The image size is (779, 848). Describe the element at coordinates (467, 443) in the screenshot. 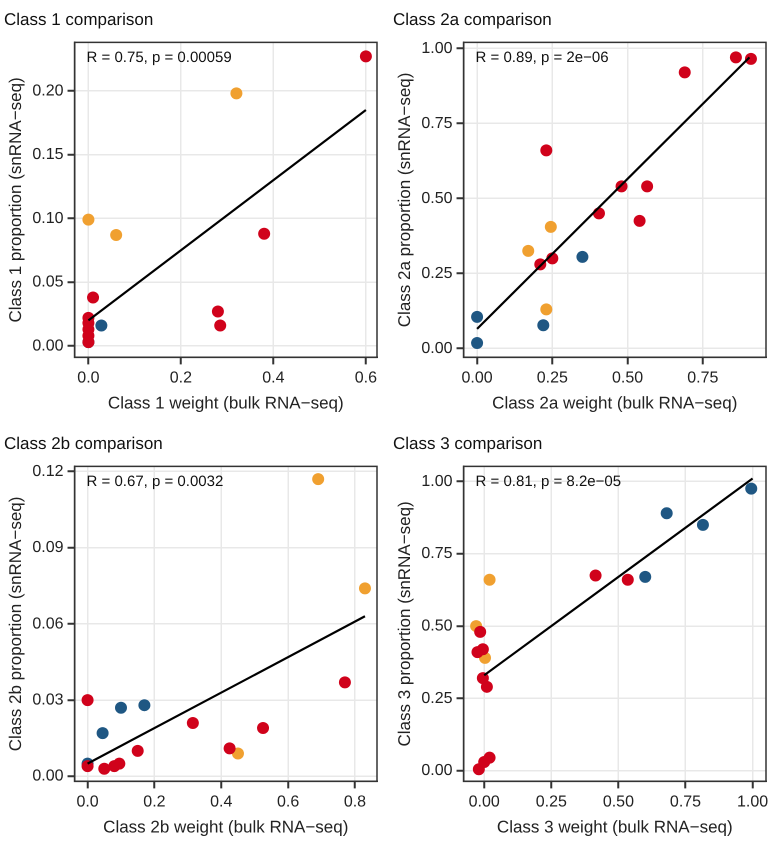

I see `chart-title: Class 3 comparison` at that location.